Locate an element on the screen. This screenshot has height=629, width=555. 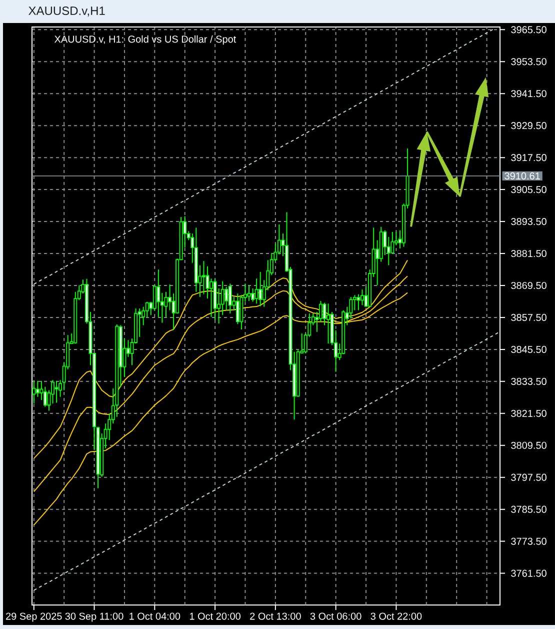
x-tick-label: 3 Oct 22:00 is located at coordinates (396, 616).